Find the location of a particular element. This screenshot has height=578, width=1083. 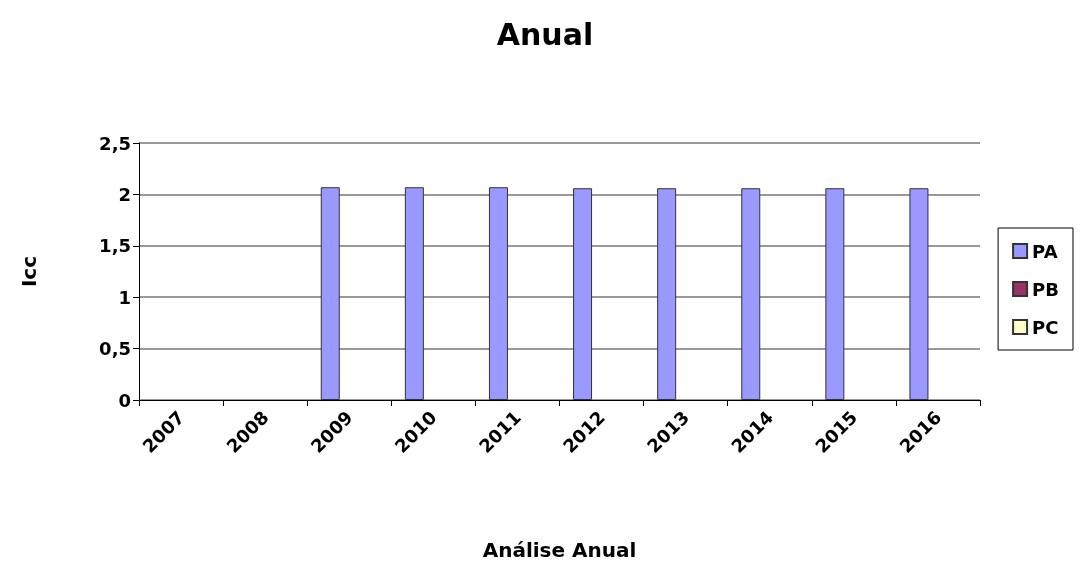

x-axis-title: Análise Anual is located at coordinates (559, 550).